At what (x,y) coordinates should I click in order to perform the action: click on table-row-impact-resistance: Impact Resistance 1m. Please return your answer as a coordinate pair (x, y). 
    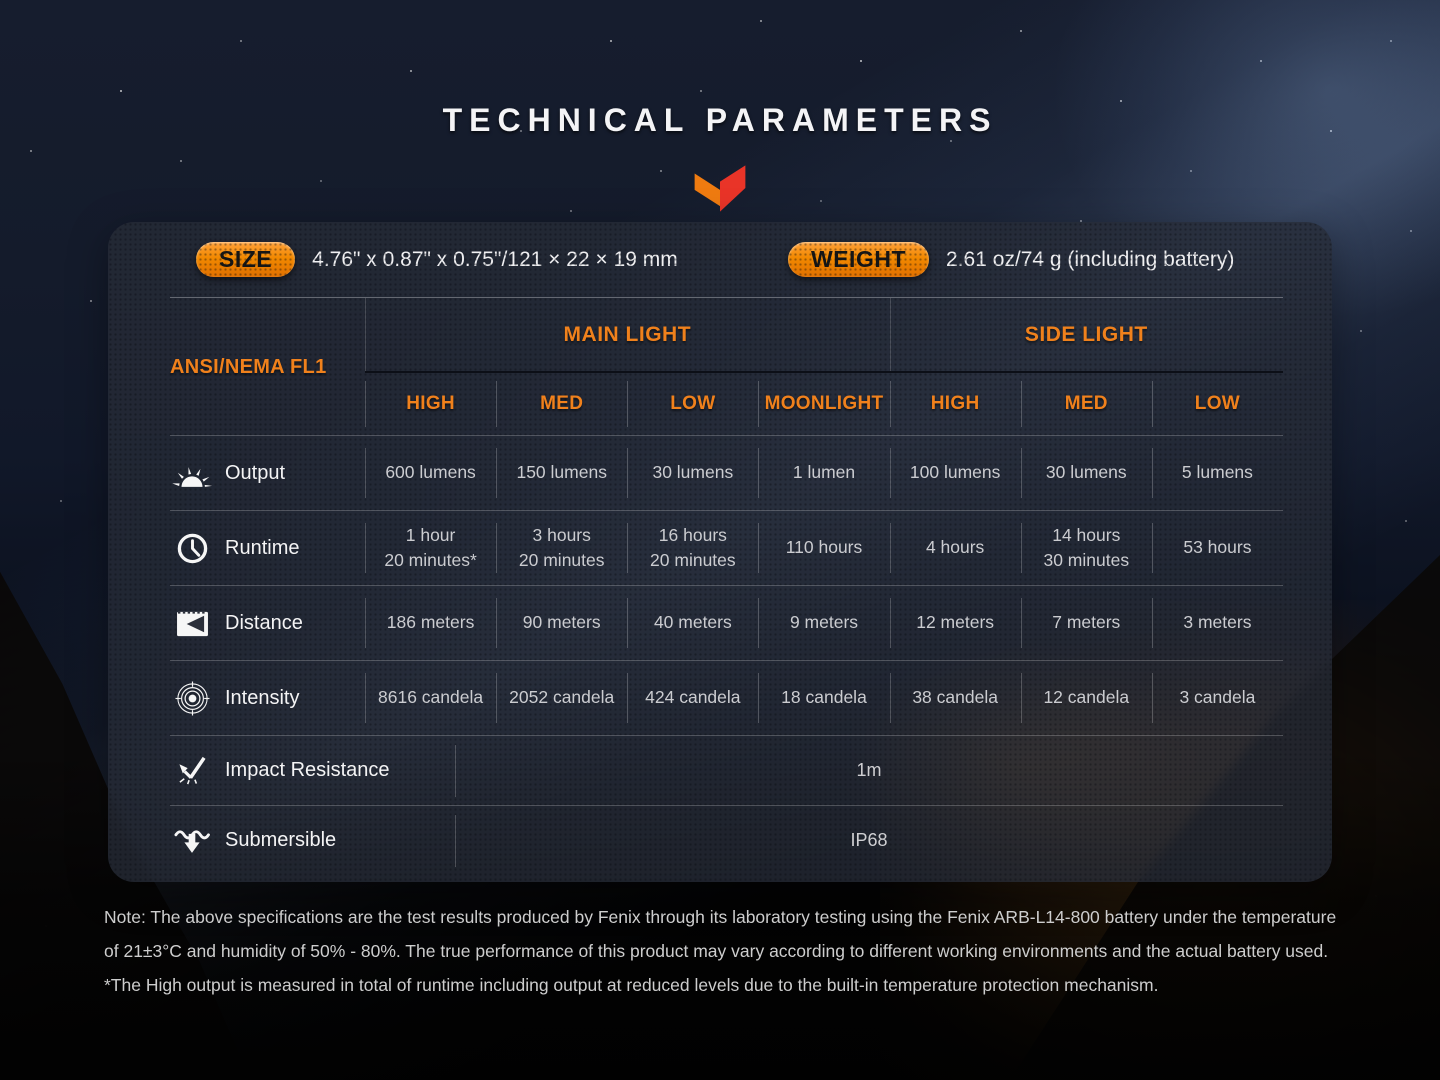
    Looking at the image, I should click on (726, 770).